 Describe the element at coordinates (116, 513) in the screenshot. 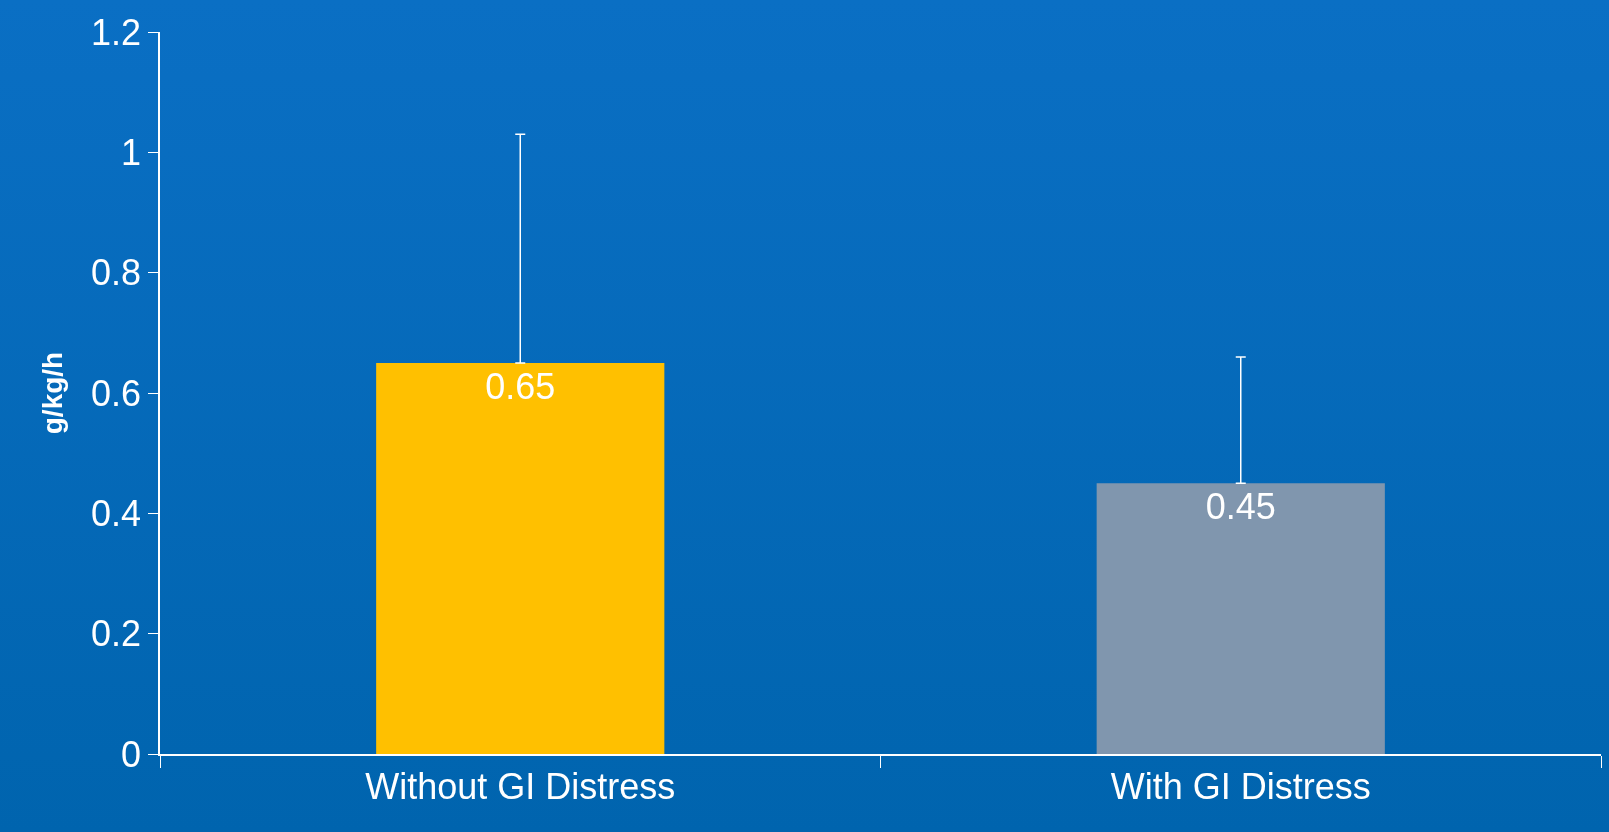

I see `y-tick-label: 0.4` at that location.